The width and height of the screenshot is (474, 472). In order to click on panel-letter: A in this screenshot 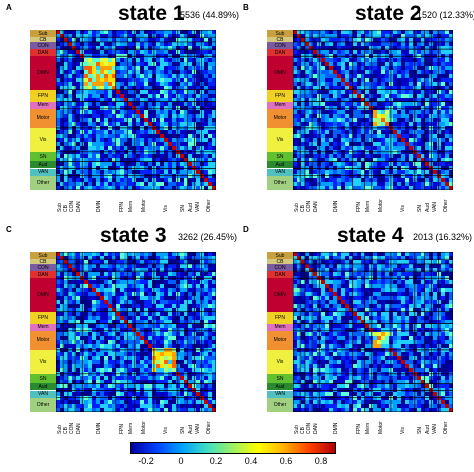, I will do `click(9, 7)`.